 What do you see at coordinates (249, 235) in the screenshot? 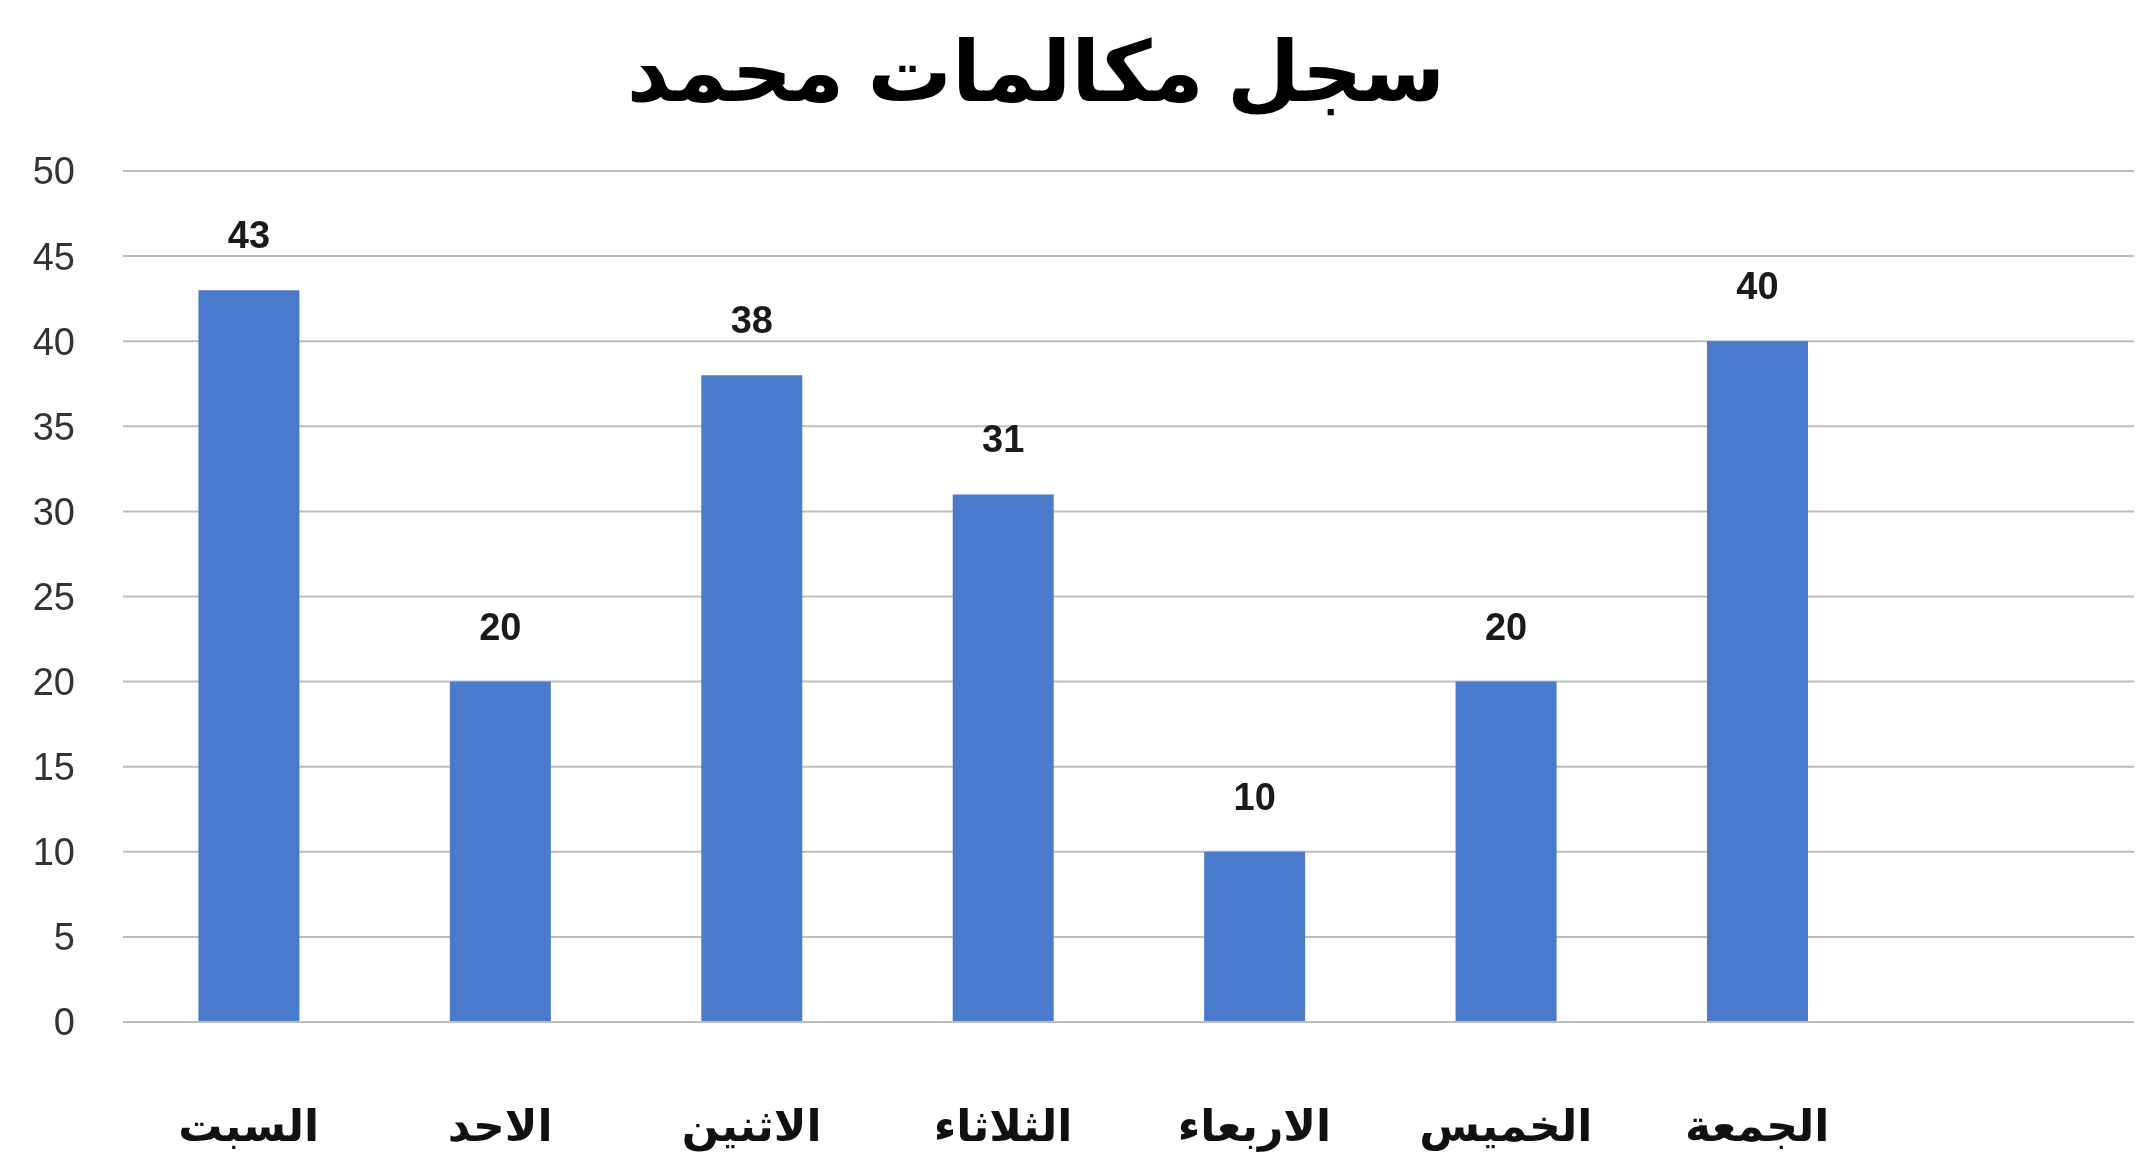
I see `data-label: 43` at bounding box center [249, 235].